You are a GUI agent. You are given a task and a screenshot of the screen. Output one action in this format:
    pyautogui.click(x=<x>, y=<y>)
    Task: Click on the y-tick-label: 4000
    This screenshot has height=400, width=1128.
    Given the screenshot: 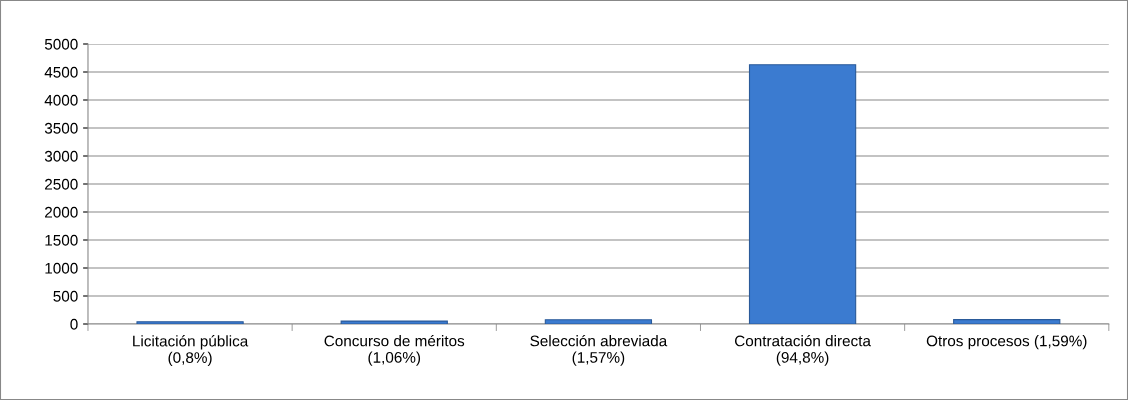 What is the action you would take?
    pyautogui.click(x=61, y=100)
    